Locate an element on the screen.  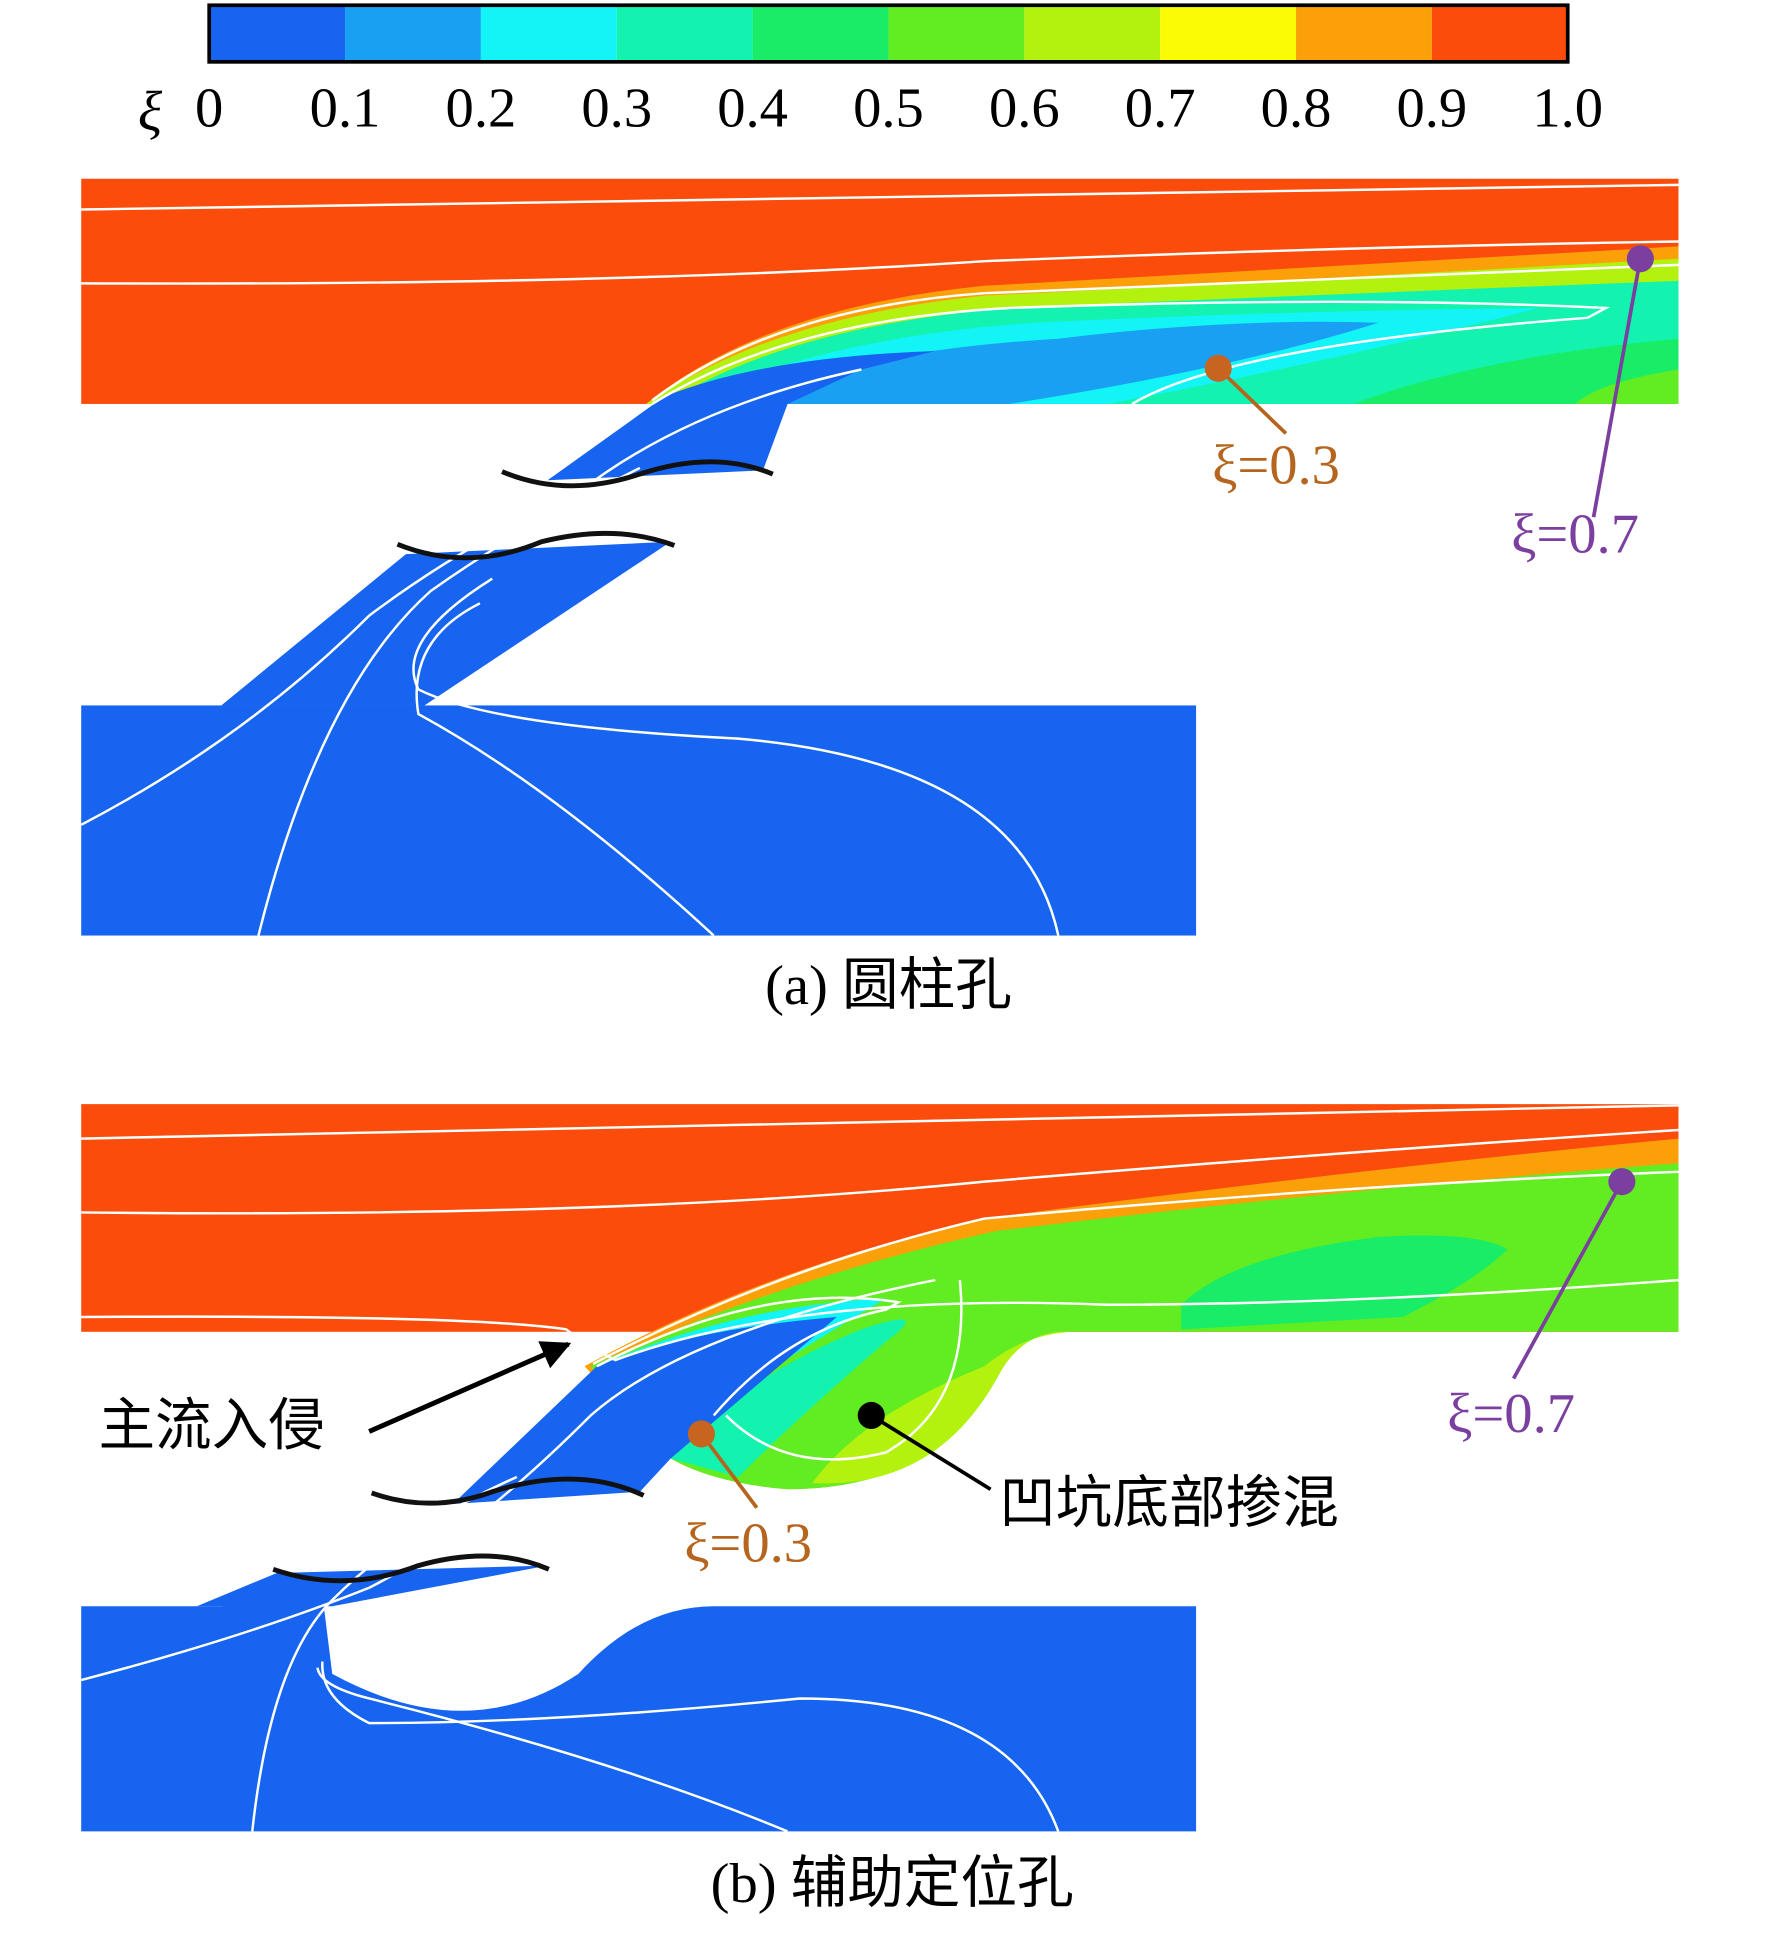
colorbar-tick-label: 0.5 is located at coordinates (888, 109).